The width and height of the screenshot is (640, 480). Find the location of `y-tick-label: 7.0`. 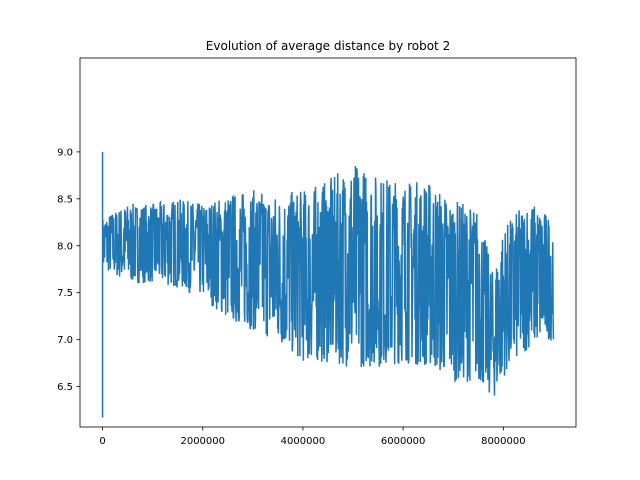

y-tick-label: 7.0 is located at coordinates (65, 340).